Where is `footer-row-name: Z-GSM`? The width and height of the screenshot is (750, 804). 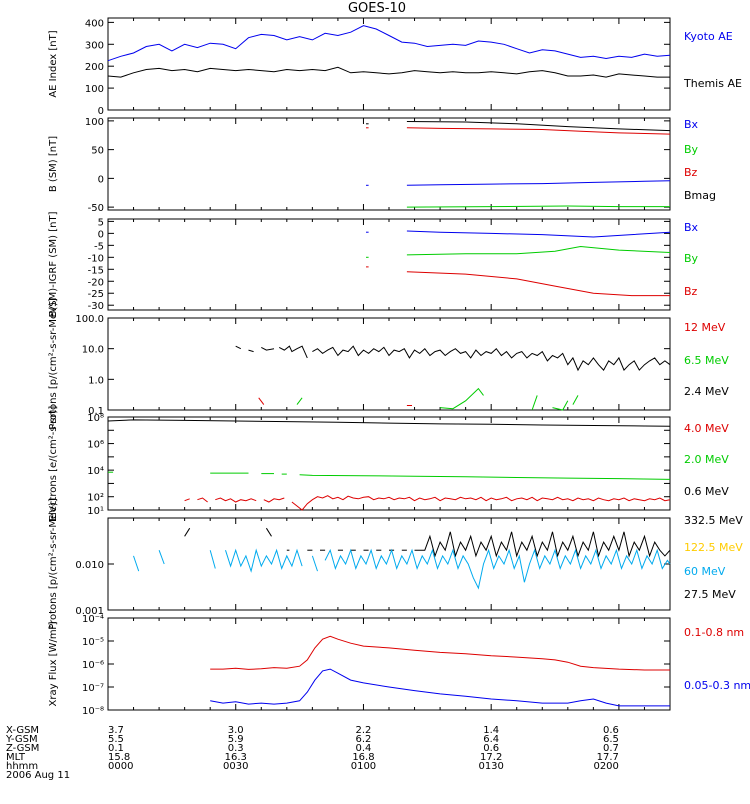
footer-row-name: Z-GSM is located at coordinates (22, 748).